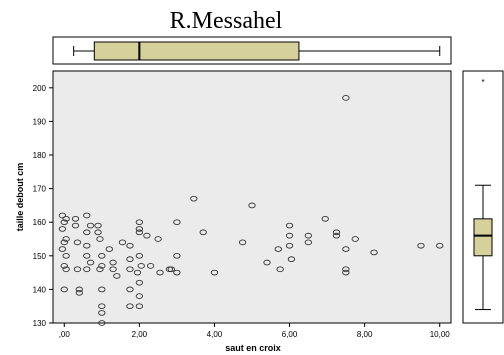 This screenshot has width=504, height=355. I want to click on y-boxplot-outlier: *, so click(482, 82).